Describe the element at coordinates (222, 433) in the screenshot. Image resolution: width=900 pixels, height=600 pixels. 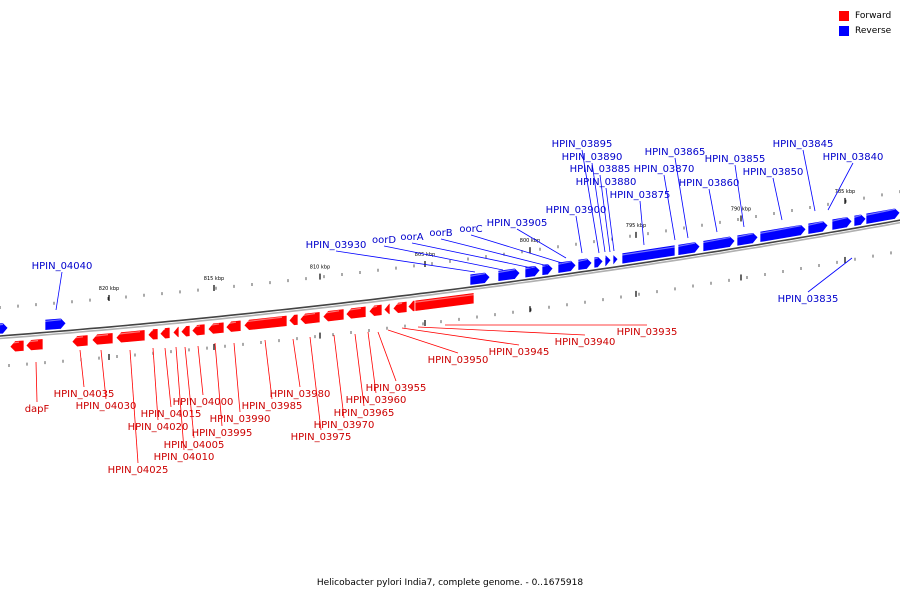
I see `gene-label-hpin-03995: HPIN_03995` at that location.